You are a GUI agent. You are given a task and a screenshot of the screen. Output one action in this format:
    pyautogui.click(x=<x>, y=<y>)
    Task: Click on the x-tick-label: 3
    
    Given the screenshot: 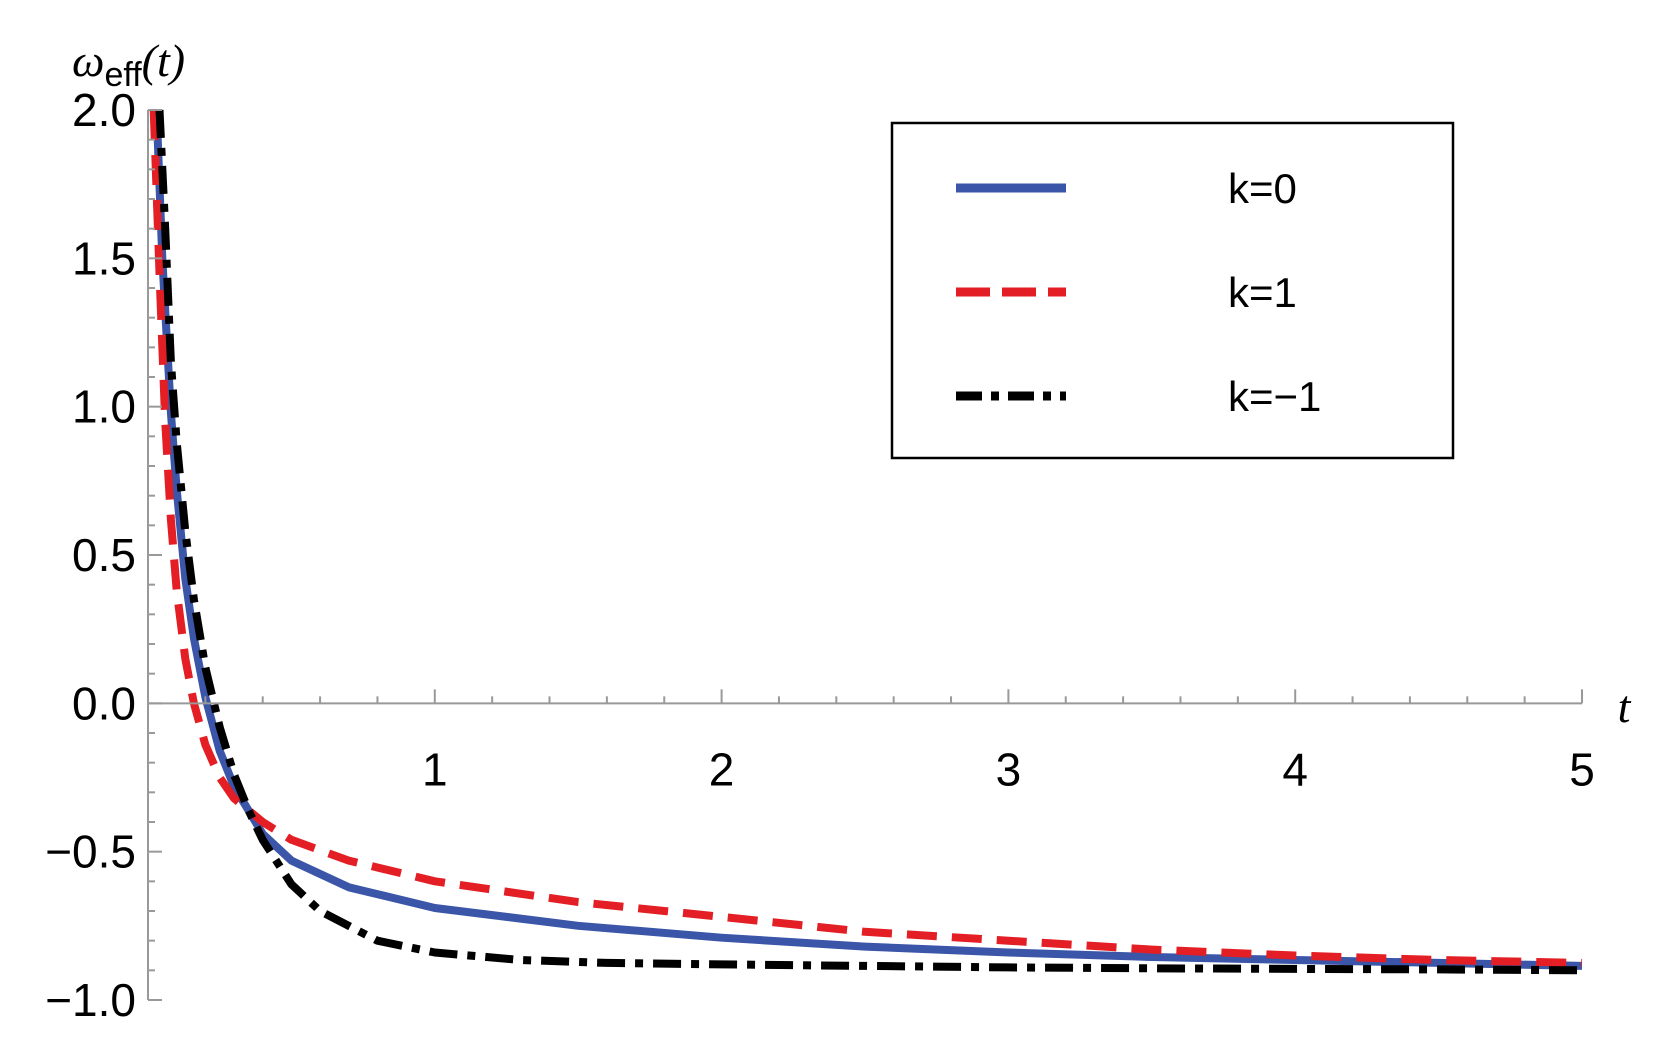 What is the action you would take?
    pyautogui.click(x=1009, y=769)
    